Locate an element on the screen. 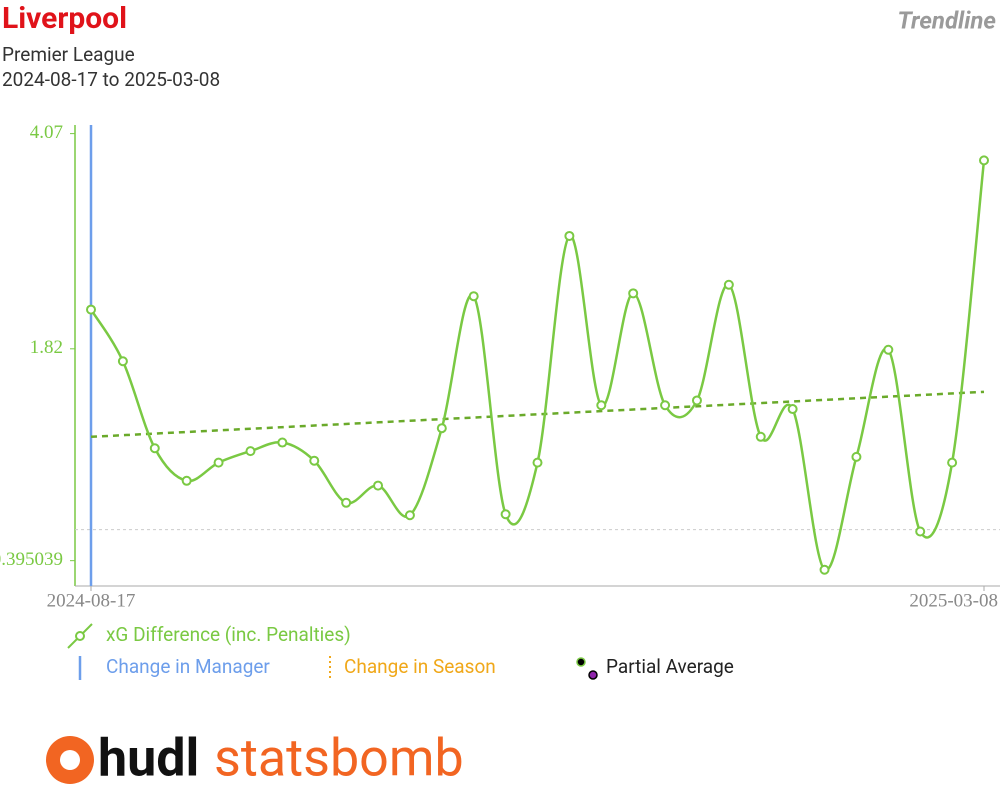 The height and width of the screenshot is (812, 1000). logo-icon is located at coordinates (70, 760).